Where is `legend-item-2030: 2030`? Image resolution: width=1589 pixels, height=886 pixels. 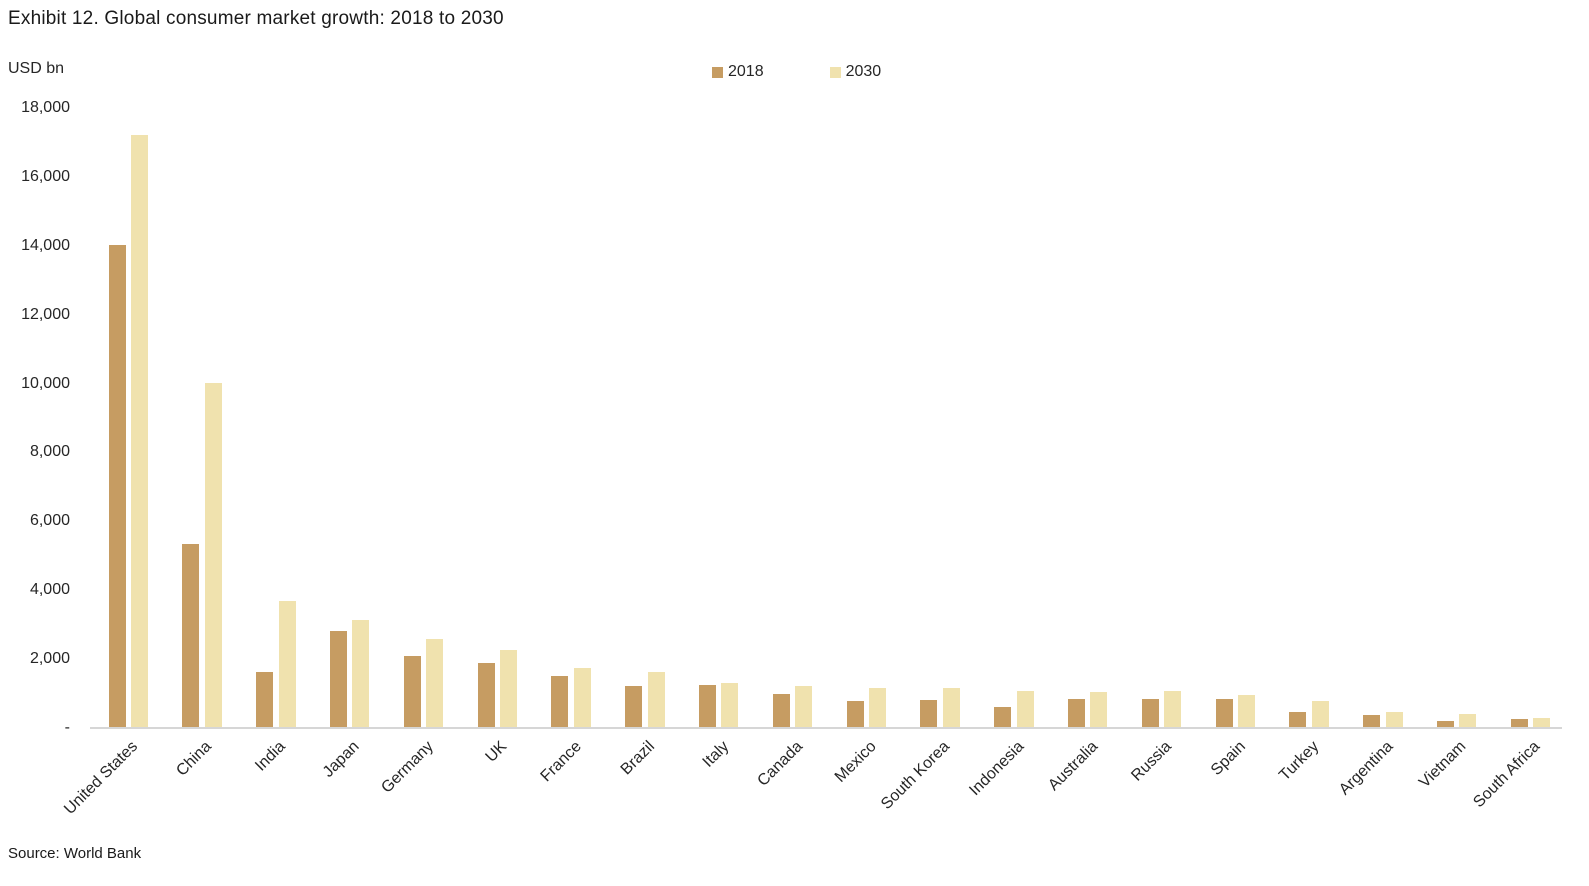
legend-item-2030: 2030 is located at coordinates (855, 72).